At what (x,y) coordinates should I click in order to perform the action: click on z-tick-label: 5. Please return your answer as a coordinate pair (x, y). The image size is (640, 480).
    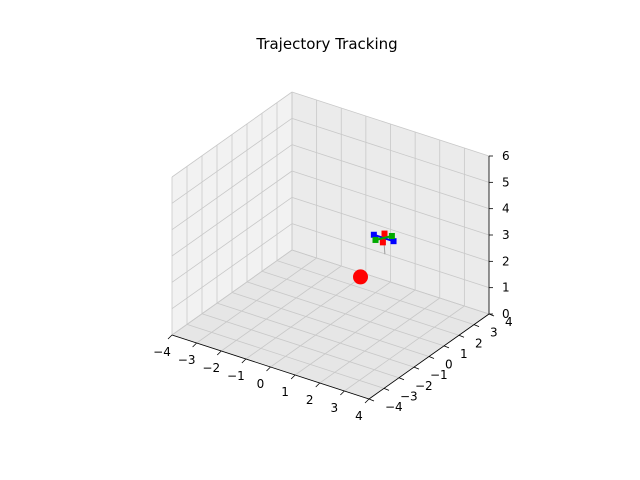
    Looking at the image, I should click on (506, 182).